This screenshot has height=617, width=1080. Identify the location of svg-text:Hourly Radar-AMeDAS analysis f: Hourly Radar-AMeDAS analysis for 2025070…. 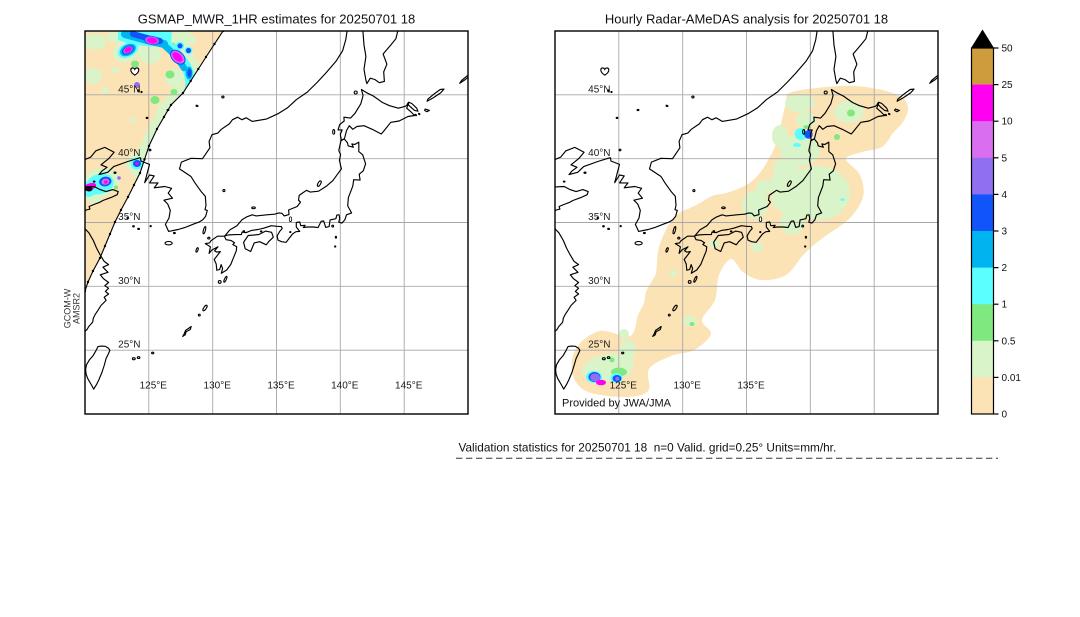
(746, 18).